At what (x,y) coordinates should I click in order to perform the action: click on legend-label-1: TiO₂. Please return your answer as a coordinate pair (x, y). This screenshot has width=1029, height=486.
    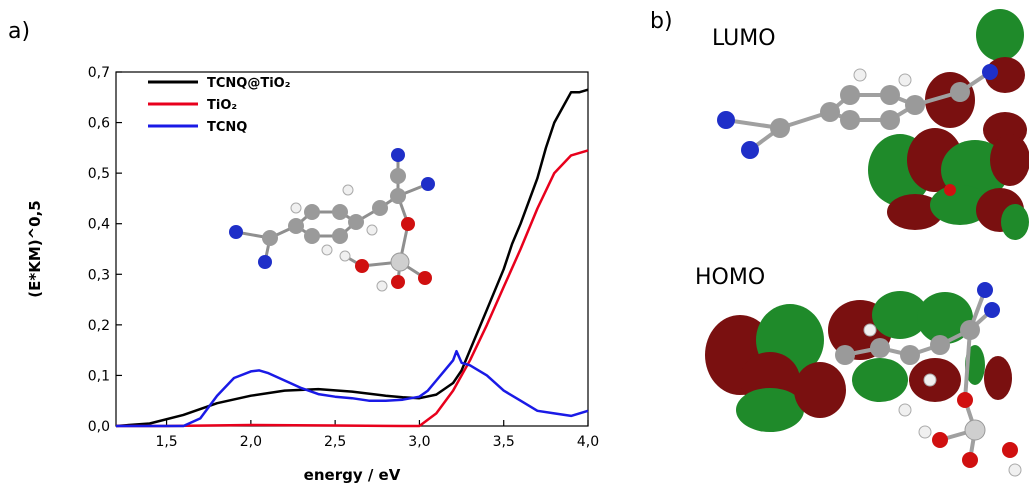
    Looking at the image, I should click on (222, 105).